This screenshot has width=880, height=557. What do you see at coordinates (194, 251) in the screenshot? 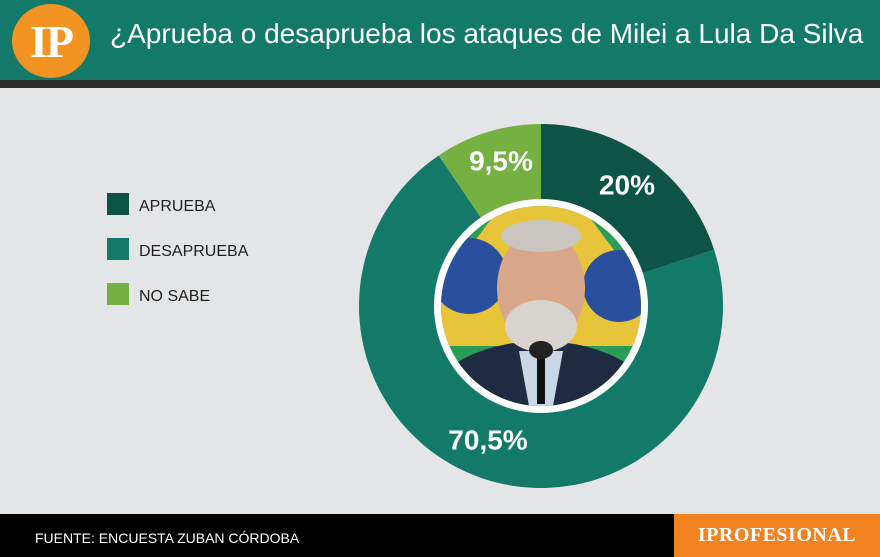
I see `legend-label-desaprueba: DESAPRUEBA` at bounding box center [194, 251].